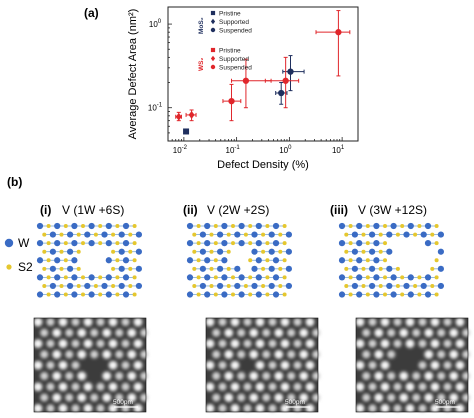 Image resolution: width=474 pixels, height=418 pixels. Describe the element at coordinates (234, 59) in the screenshot. I see `legend-entry-label: Supported` at that location.